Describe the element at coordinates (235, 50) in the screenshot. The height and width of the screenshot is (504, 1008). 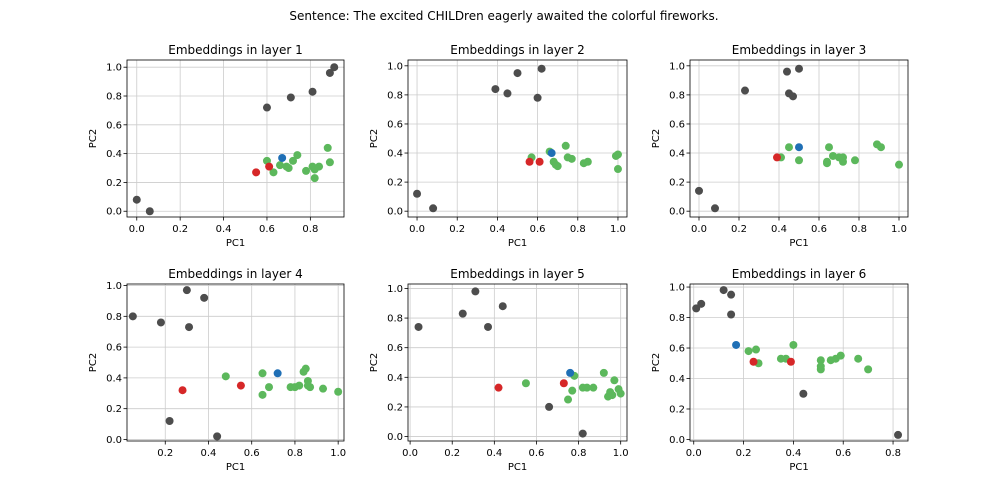
I see `subplot-title: Embeddings in layer 1` at that location.